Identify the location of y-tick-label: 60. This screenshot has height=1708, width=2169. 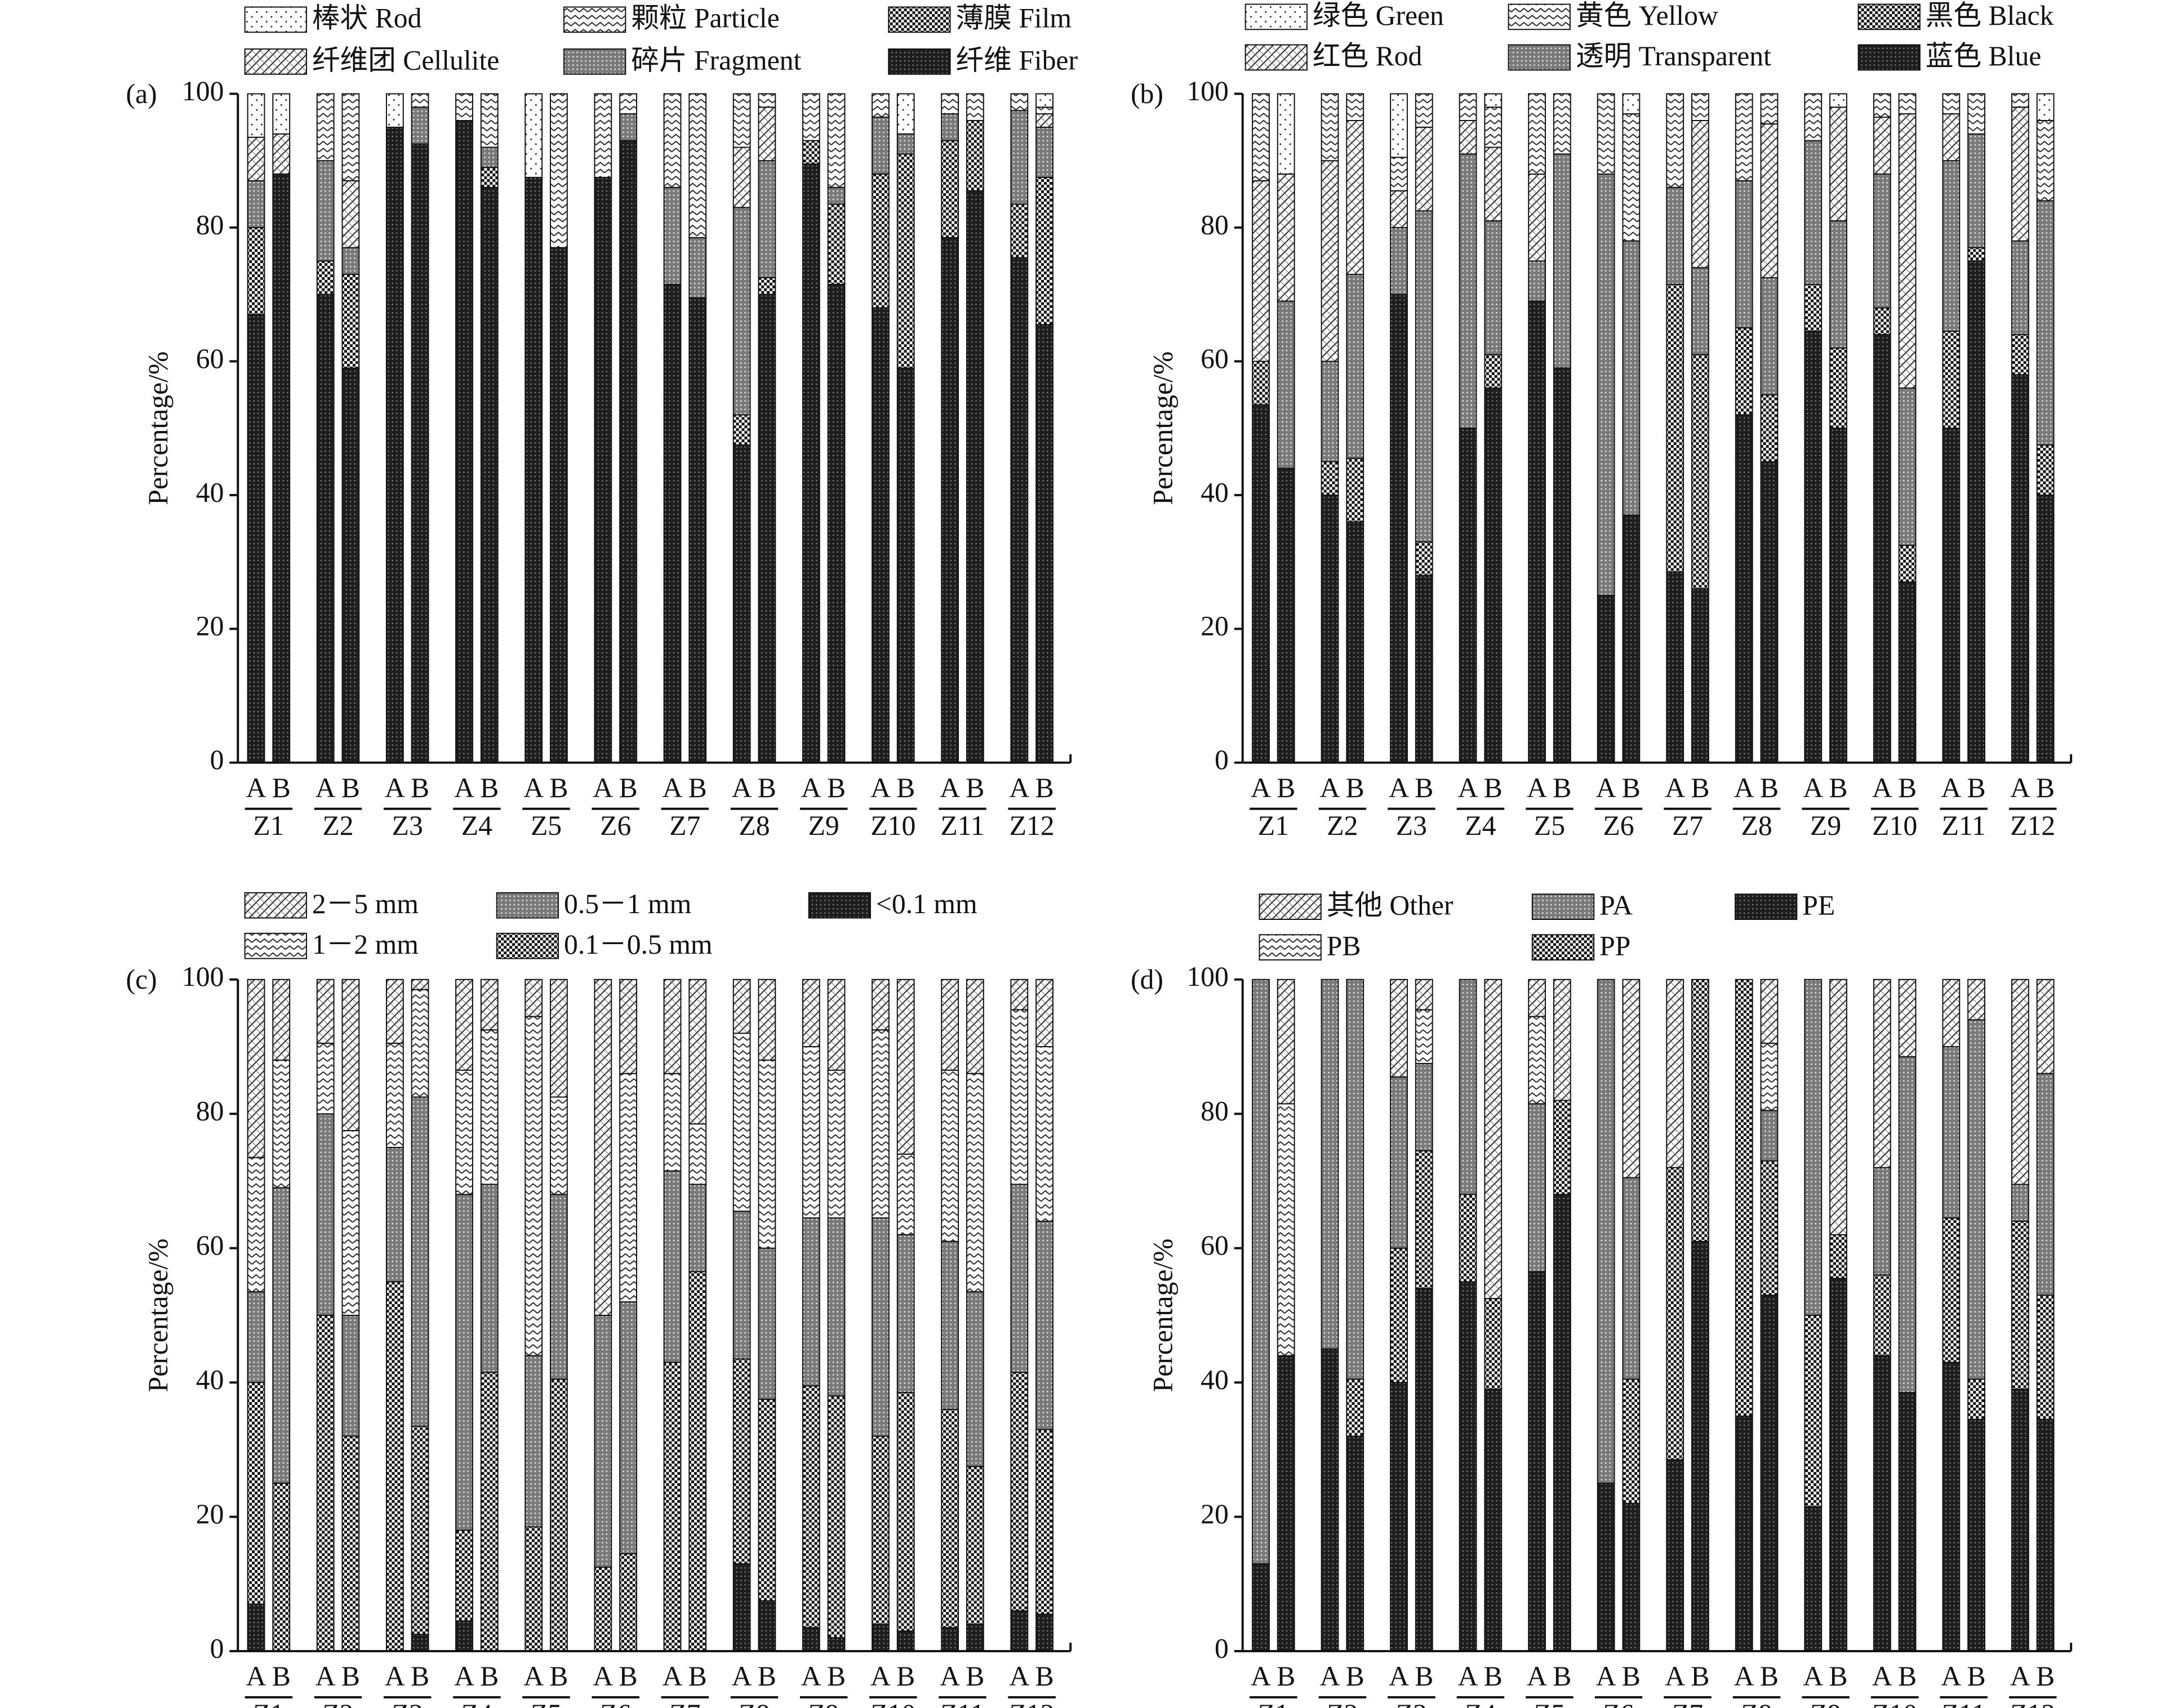
(1215, 358).